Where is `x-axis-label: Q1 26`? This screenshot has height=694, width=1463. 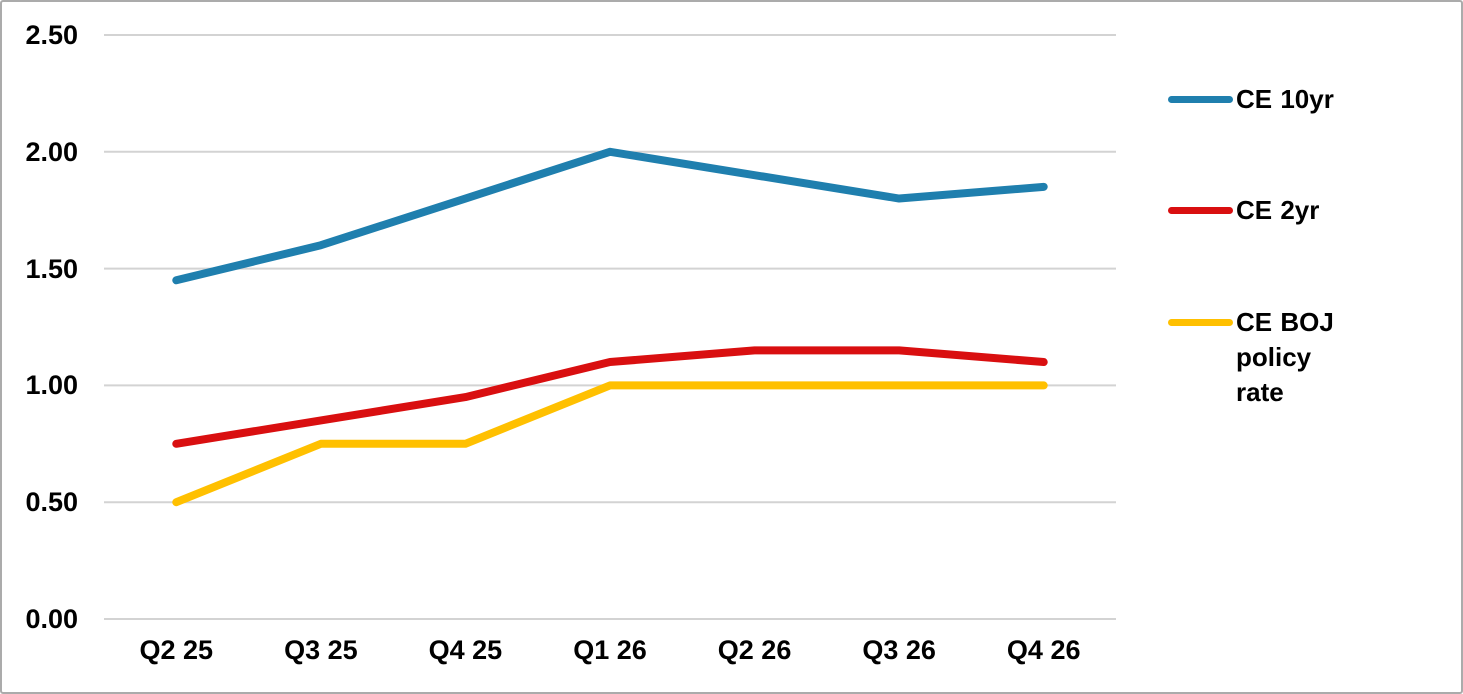 x-axis-label: Q1 26 is located at coordinates (610, 650).